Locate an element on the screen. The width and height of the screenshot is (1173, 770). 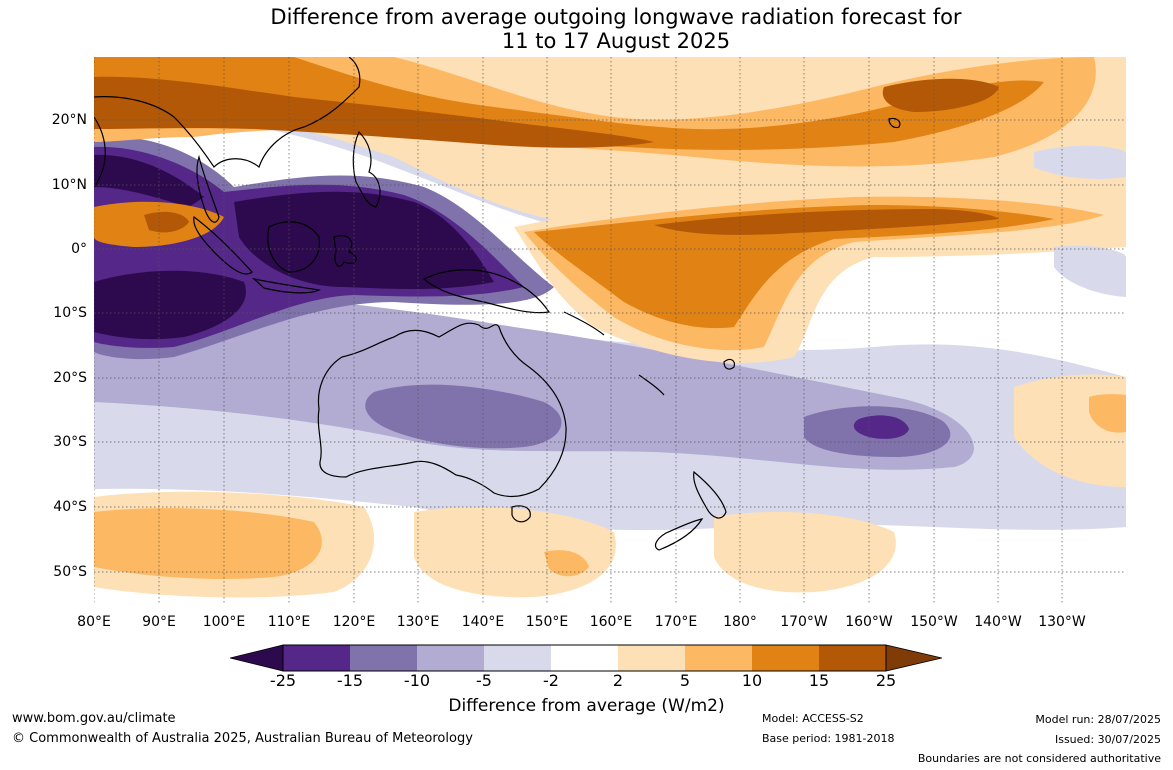
longitude-label: 130°W is located at coordinates (1062, 622).